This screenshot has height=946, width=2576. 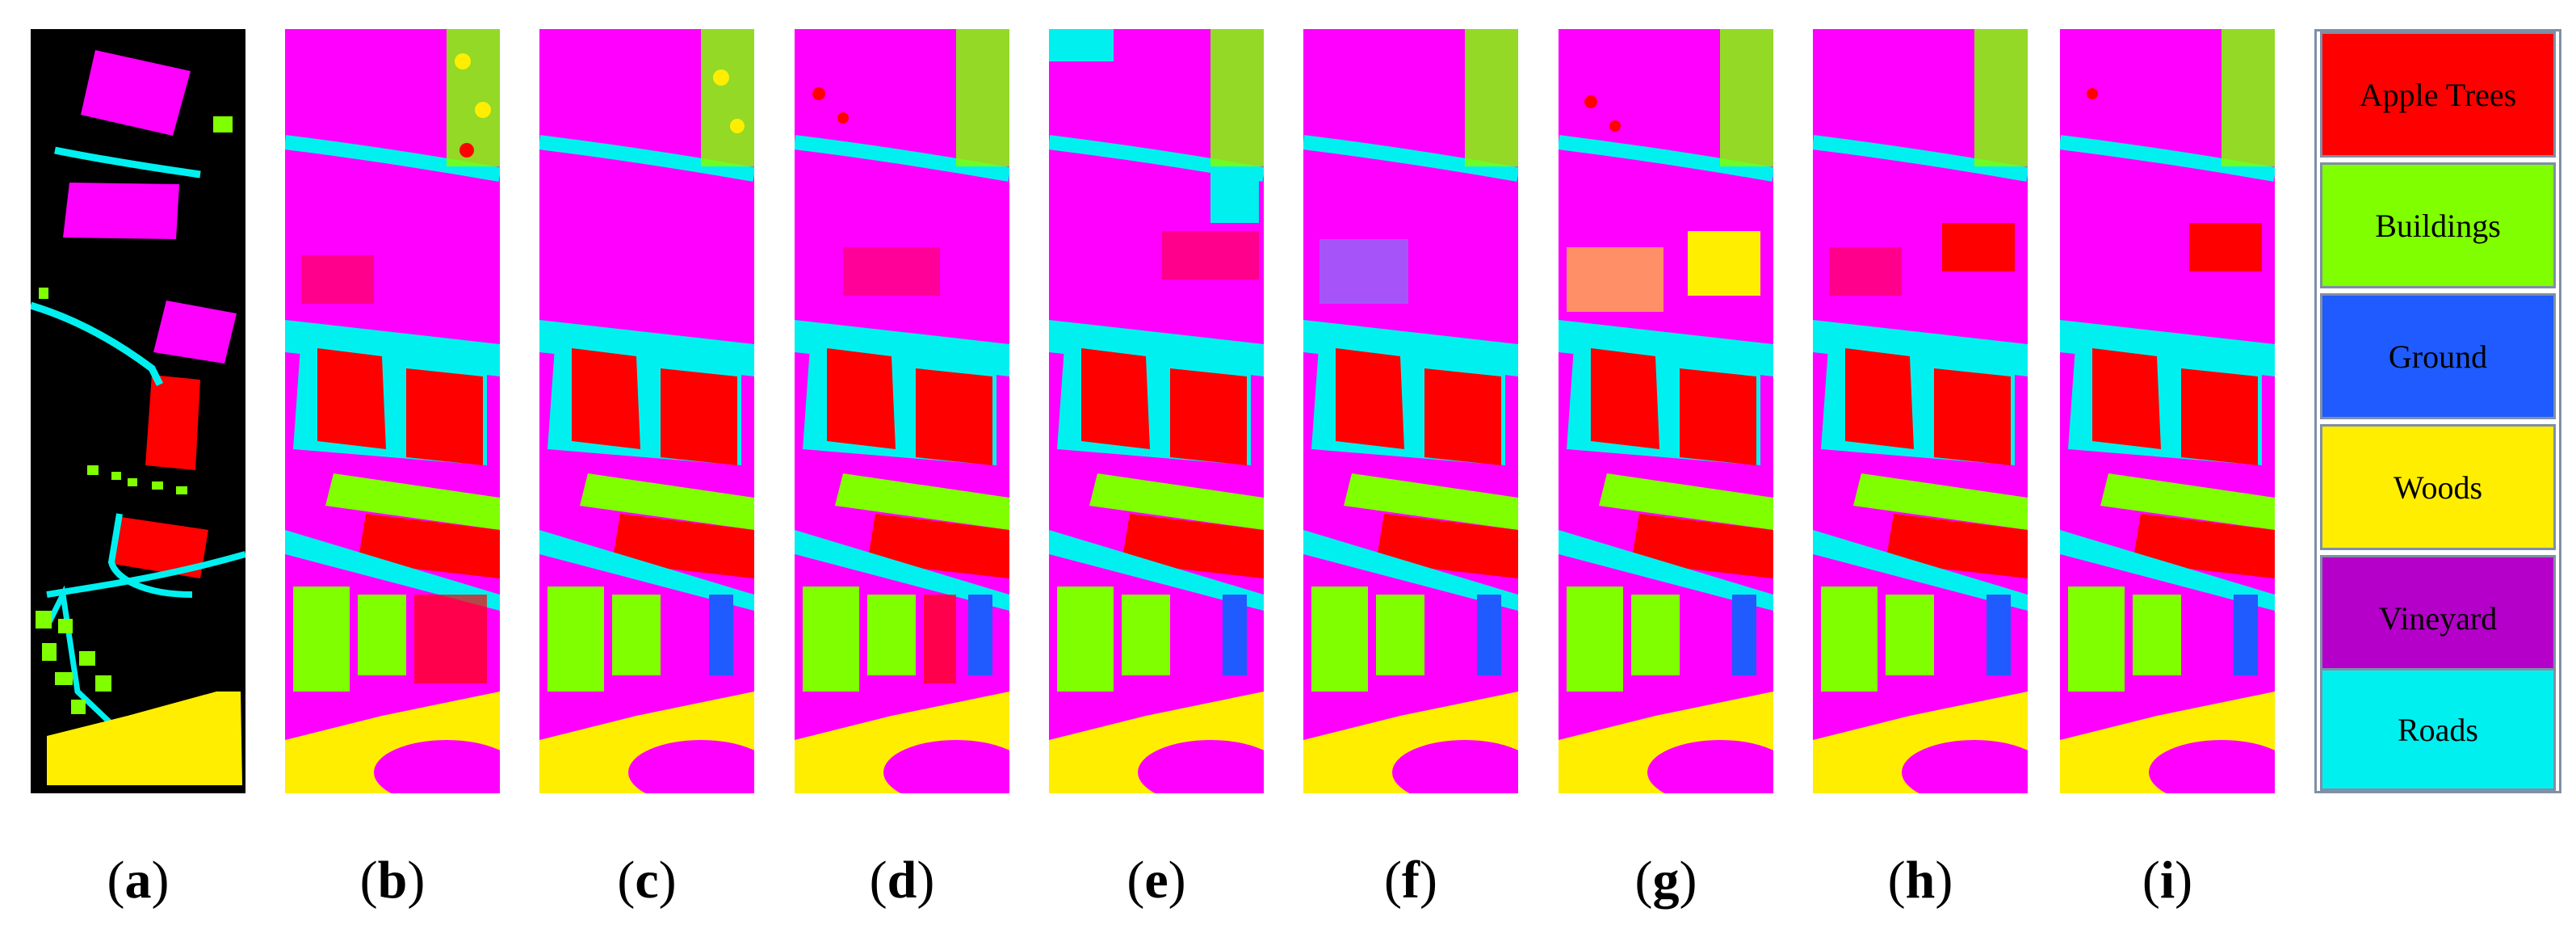 What do you see at coordinates (138, 880) in the screenshot?
I see `caption-a: (a)` at bounding box center [138, 880].